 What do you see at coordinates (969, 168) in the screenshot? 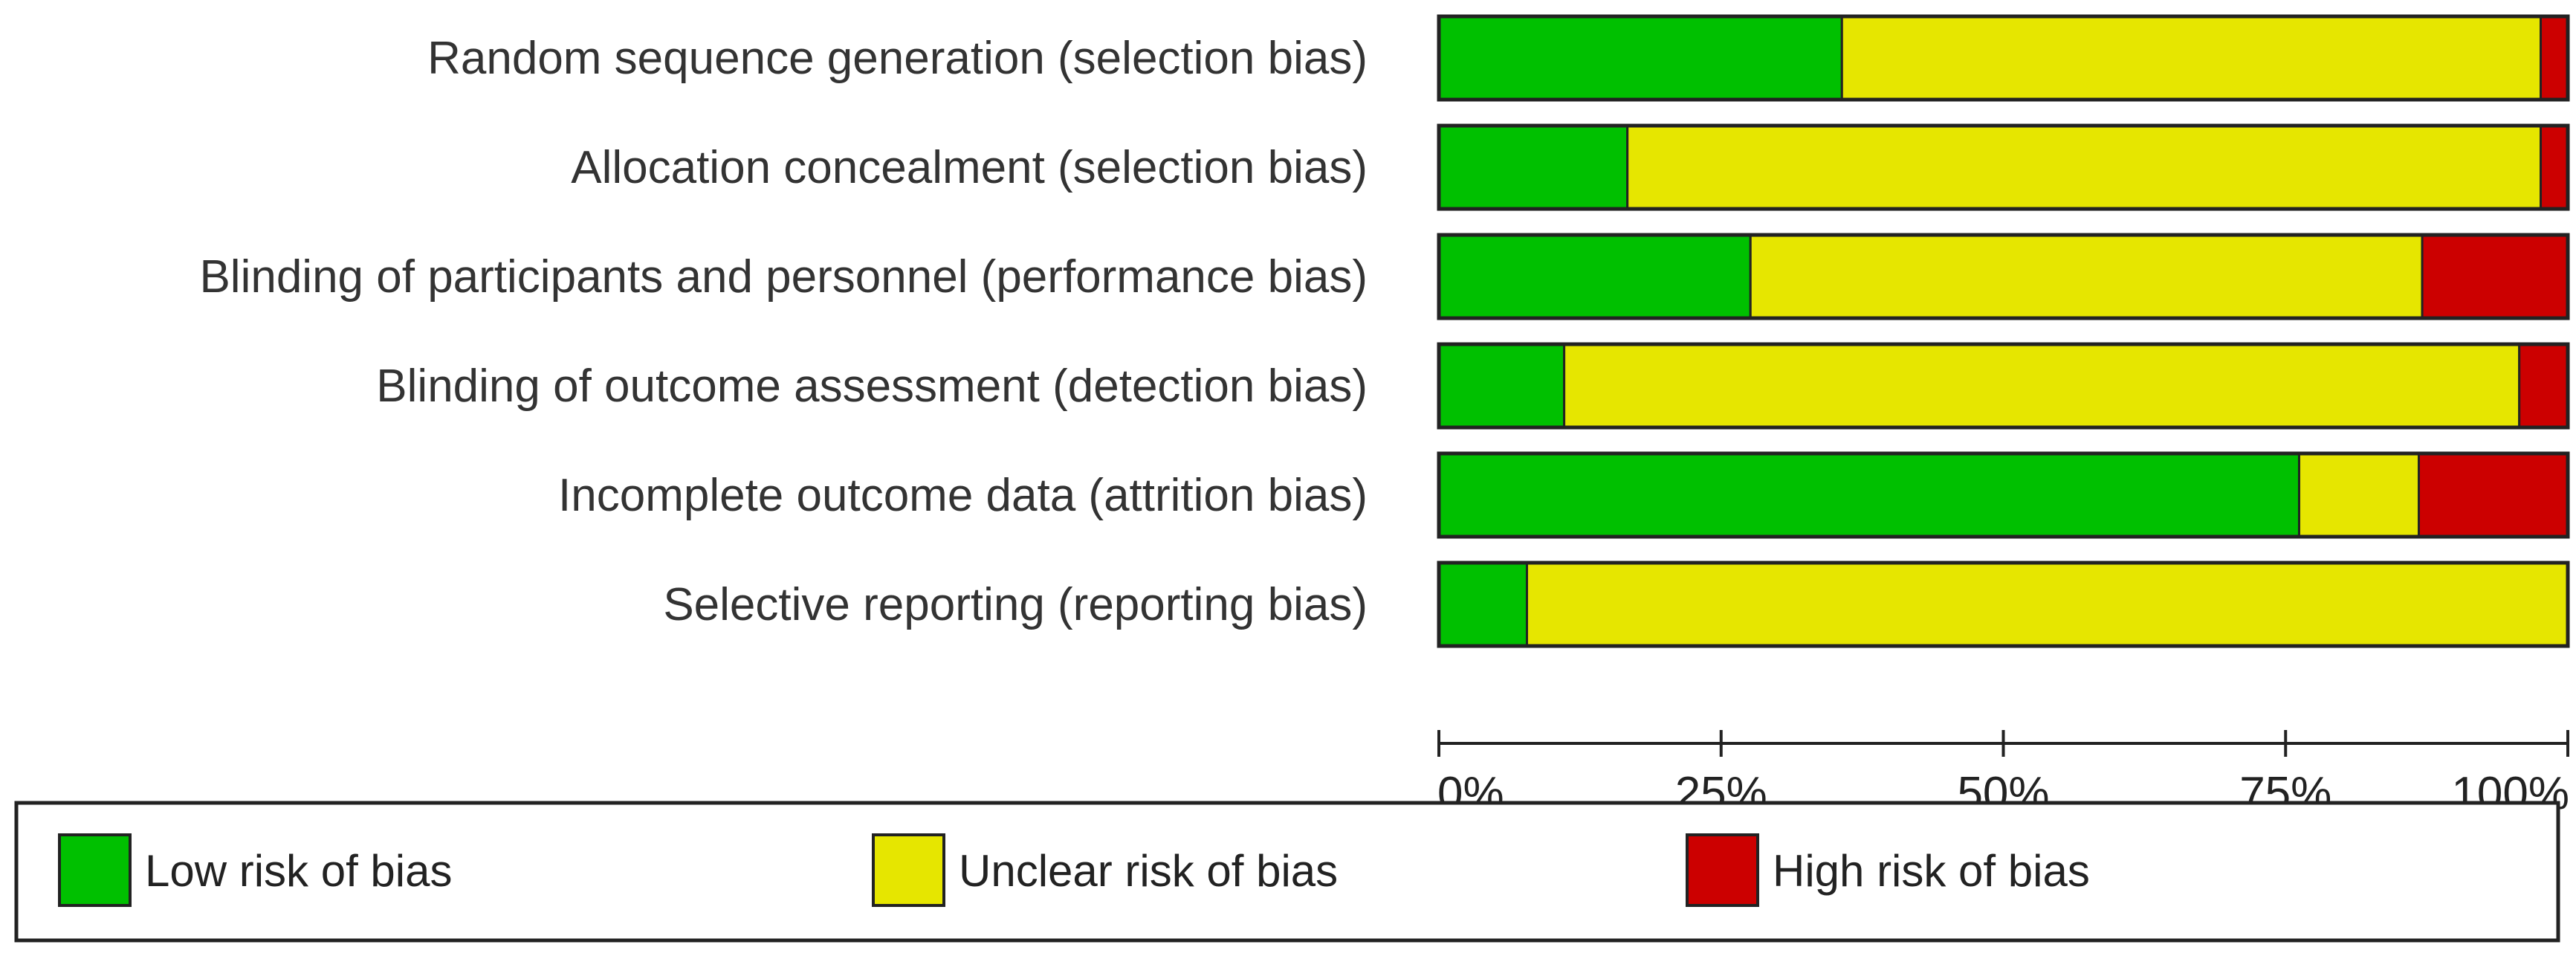
I see `category-label: Allocation concealment (selection bias)` at bounding box center [969, 168].